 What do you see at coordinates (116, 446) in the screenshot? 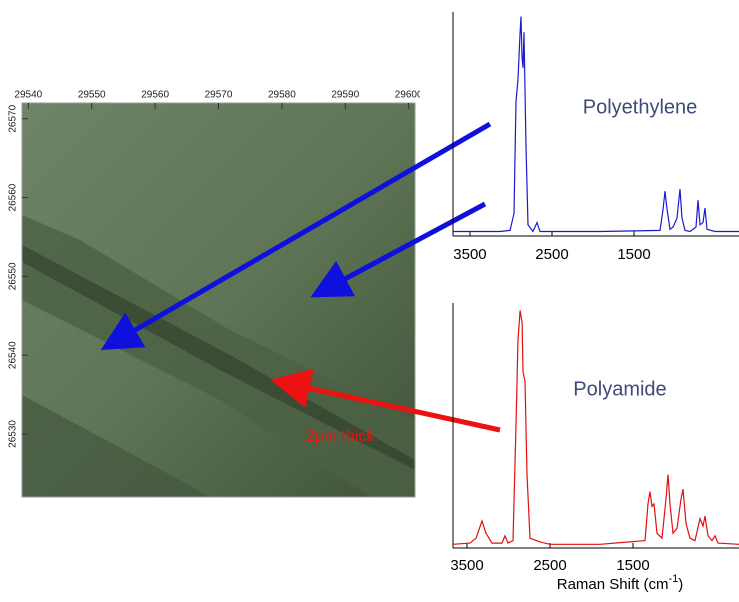
I see `fiber-lower` at bounding box center [116, 446].